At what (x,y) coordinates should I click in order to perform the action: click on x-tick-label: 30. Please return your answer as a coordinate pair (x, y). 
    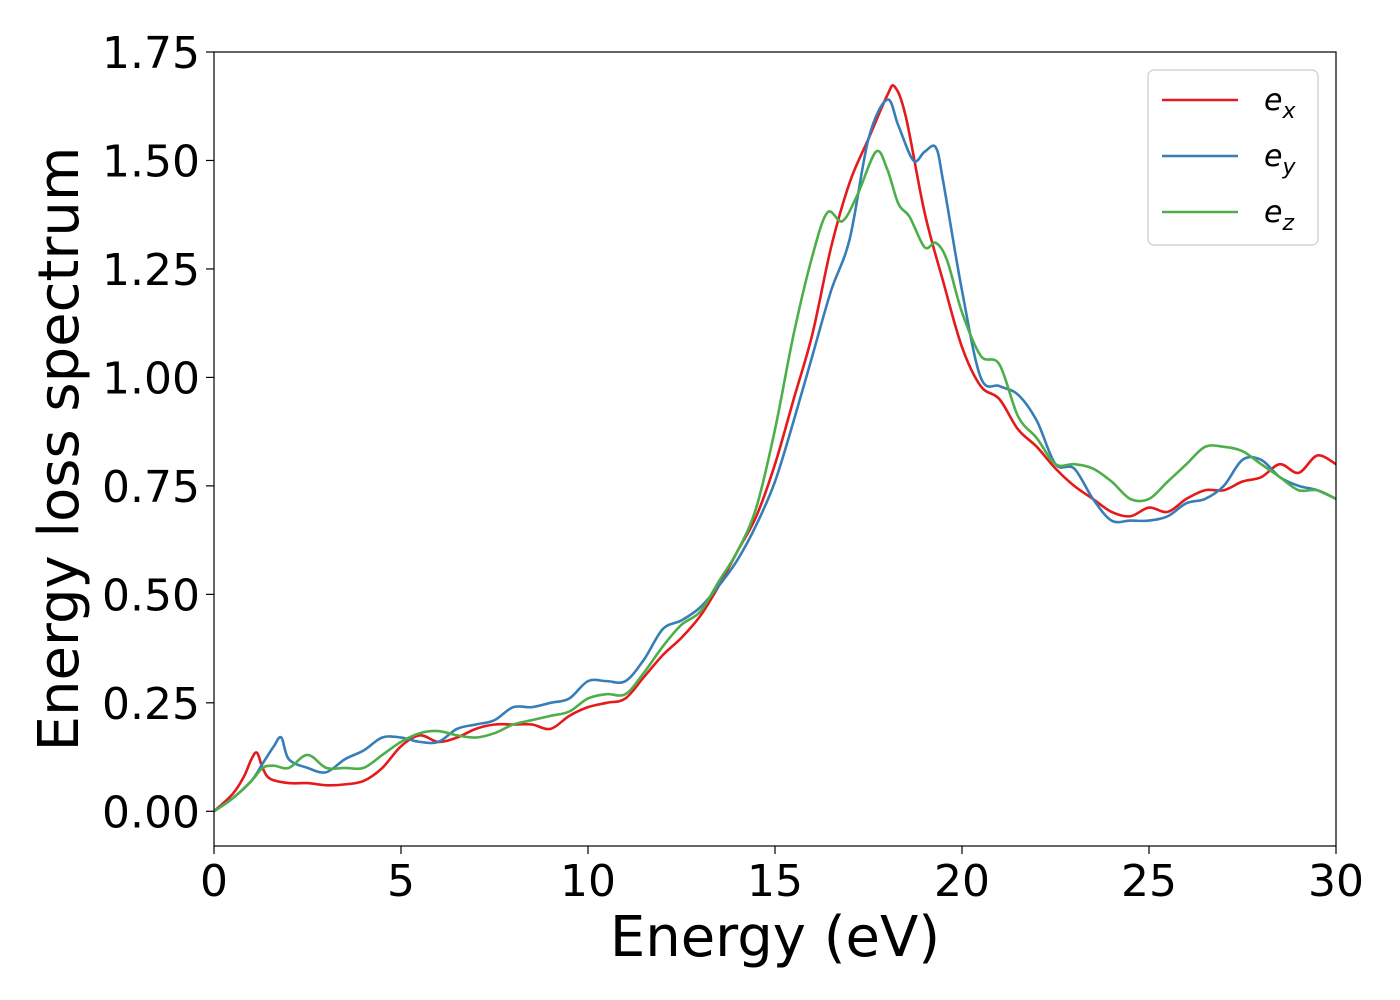
    Looking at the image, I should click on (1336, 881).